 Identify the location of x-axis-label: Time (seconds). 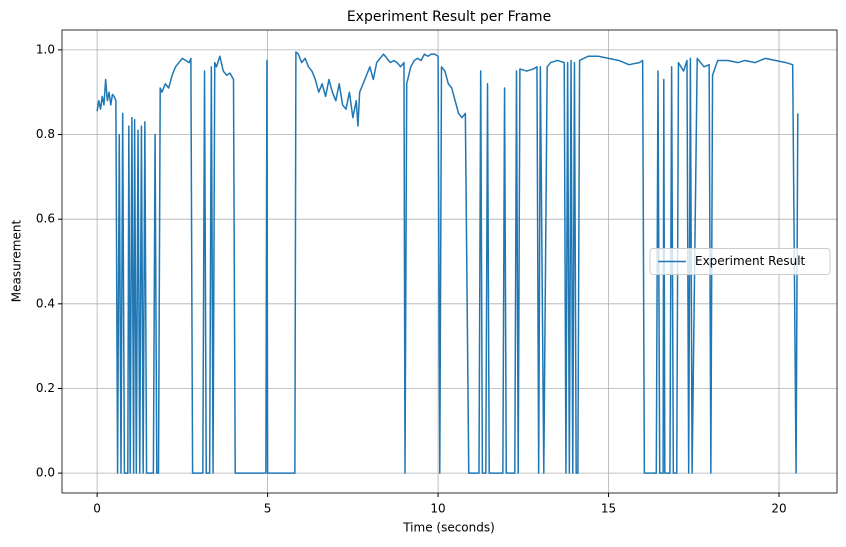
(448, 528).